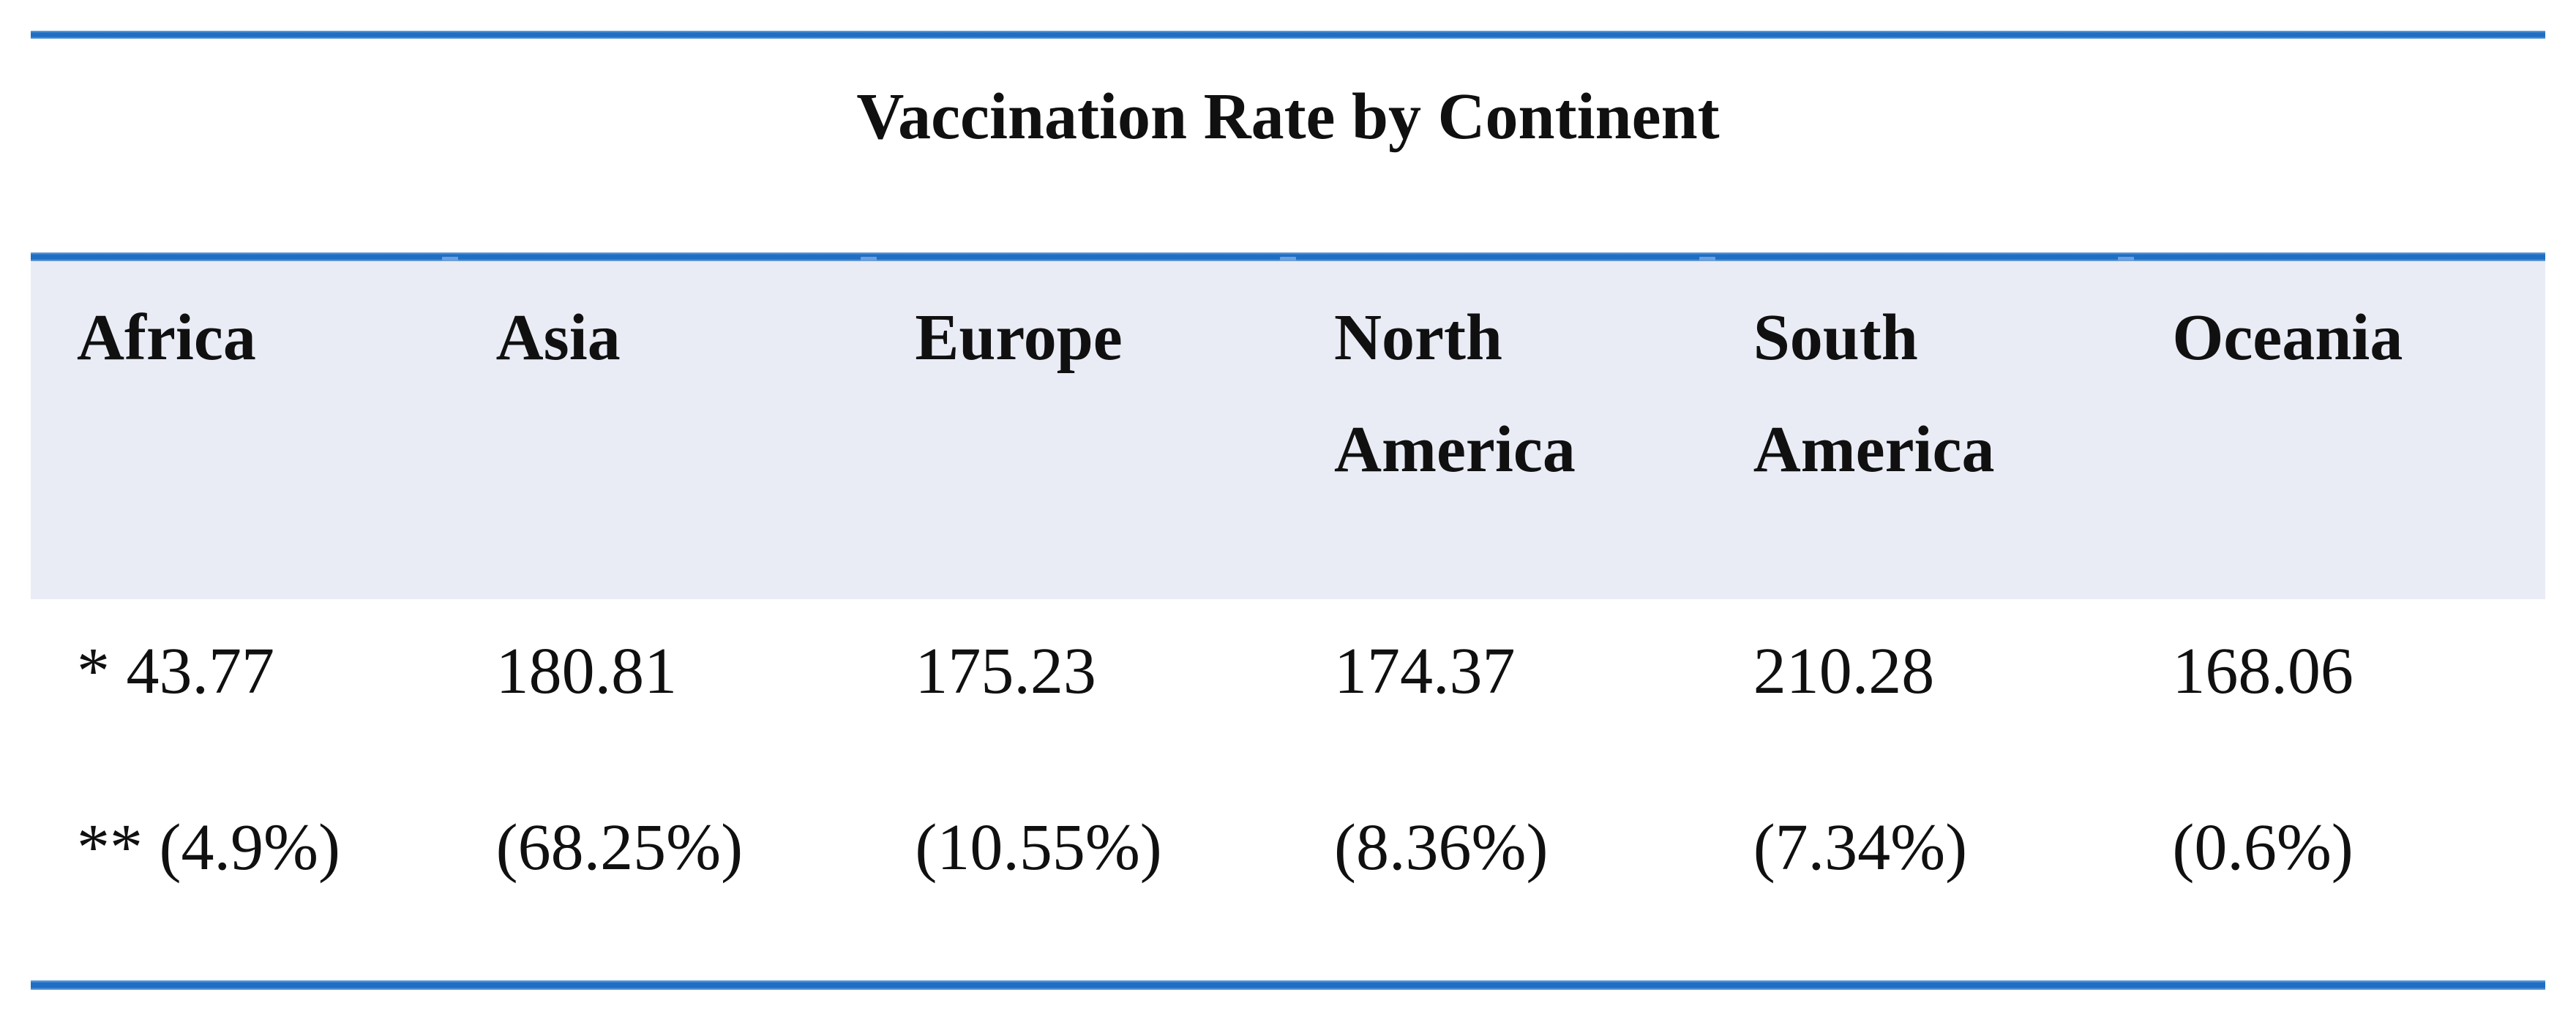 The height and width of the screenshot is (1014, 2576). I want to click on column-header-south-america: South America, so click(1874, 393).